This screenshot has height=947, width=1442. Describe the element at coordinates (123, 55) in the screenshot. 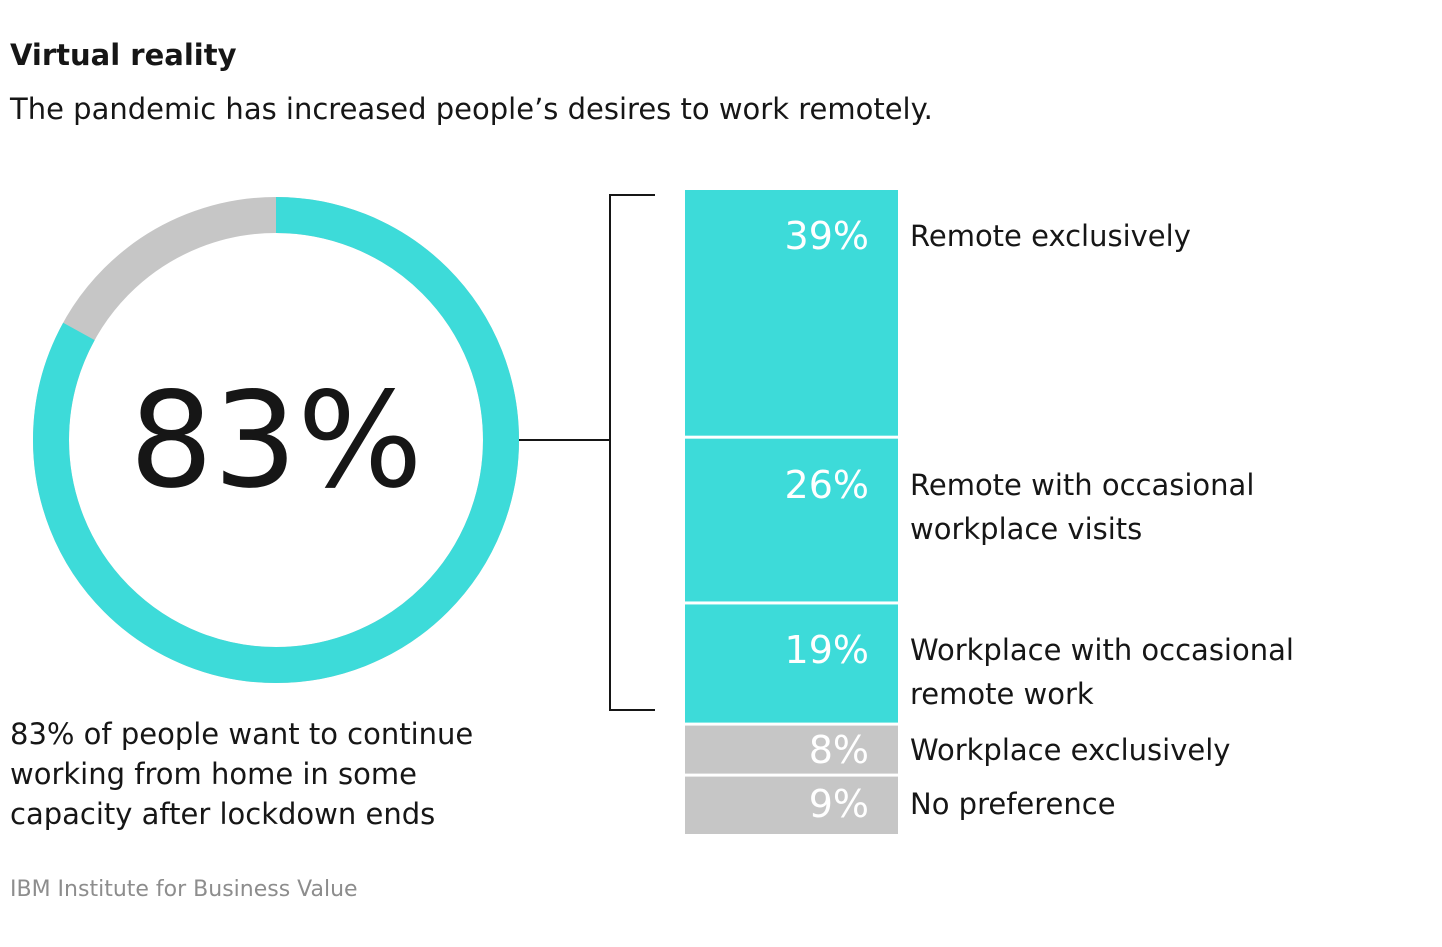

I see `chart-title: Virtual reality` at that location.